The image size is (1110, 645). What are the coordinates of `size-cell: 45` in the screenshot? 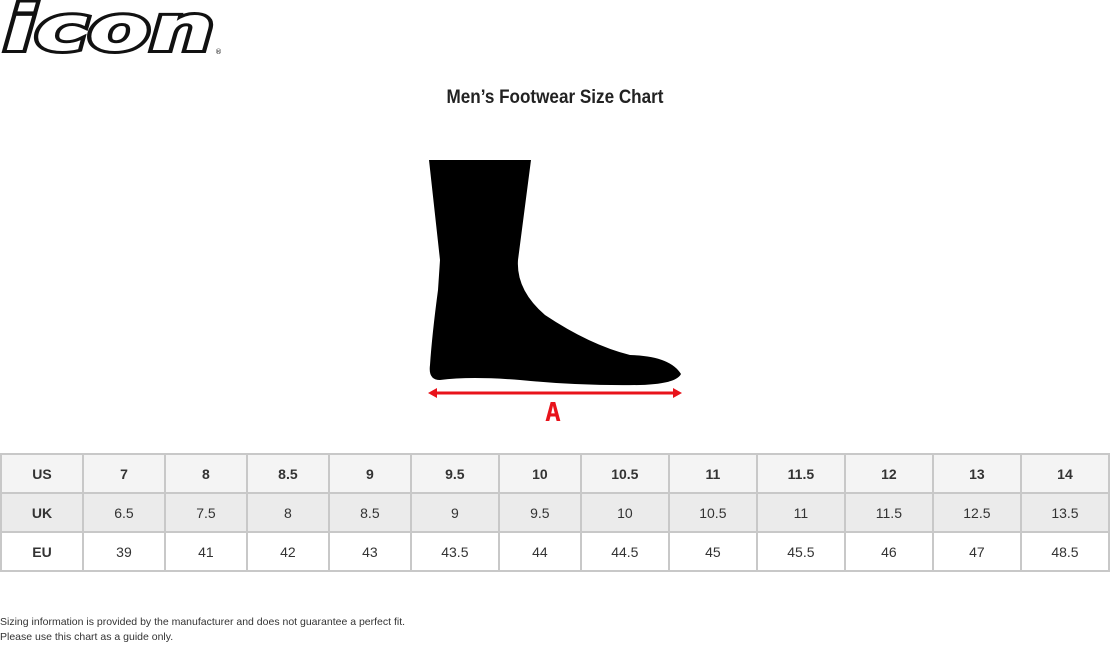 It's located at (712, 551).